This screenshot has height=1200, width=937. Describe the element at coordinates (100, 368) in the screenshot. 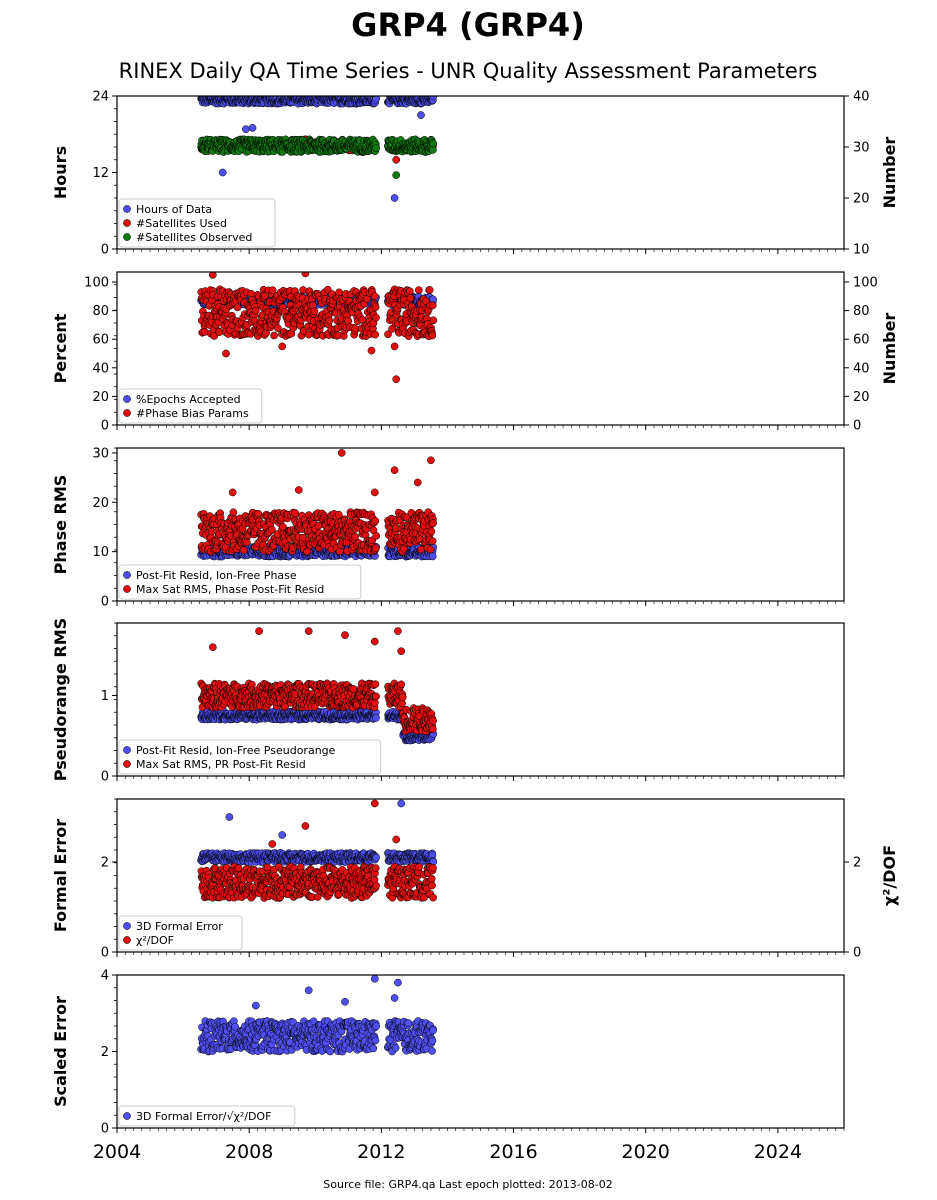

I see `y-tick-label: 40` at that location.